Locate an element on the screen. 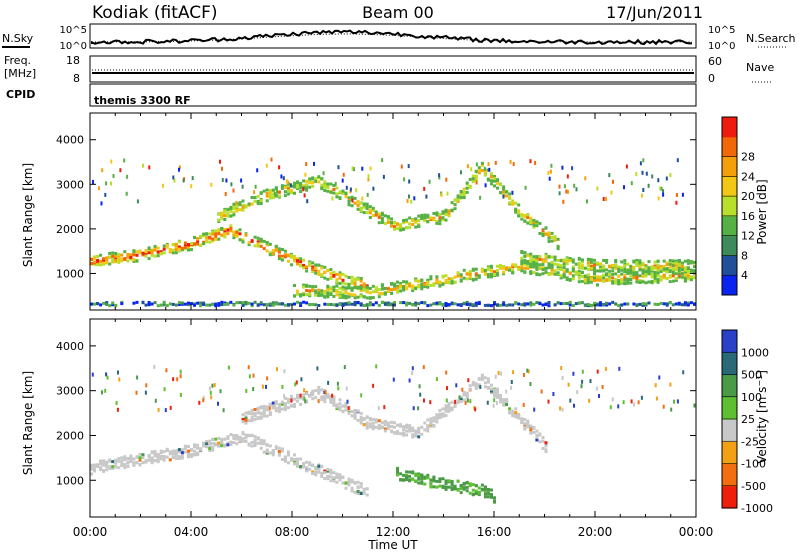 This screenshot has width=800, height=554. freq-label-line2: [MHz] is located at coordinates (20, 73).